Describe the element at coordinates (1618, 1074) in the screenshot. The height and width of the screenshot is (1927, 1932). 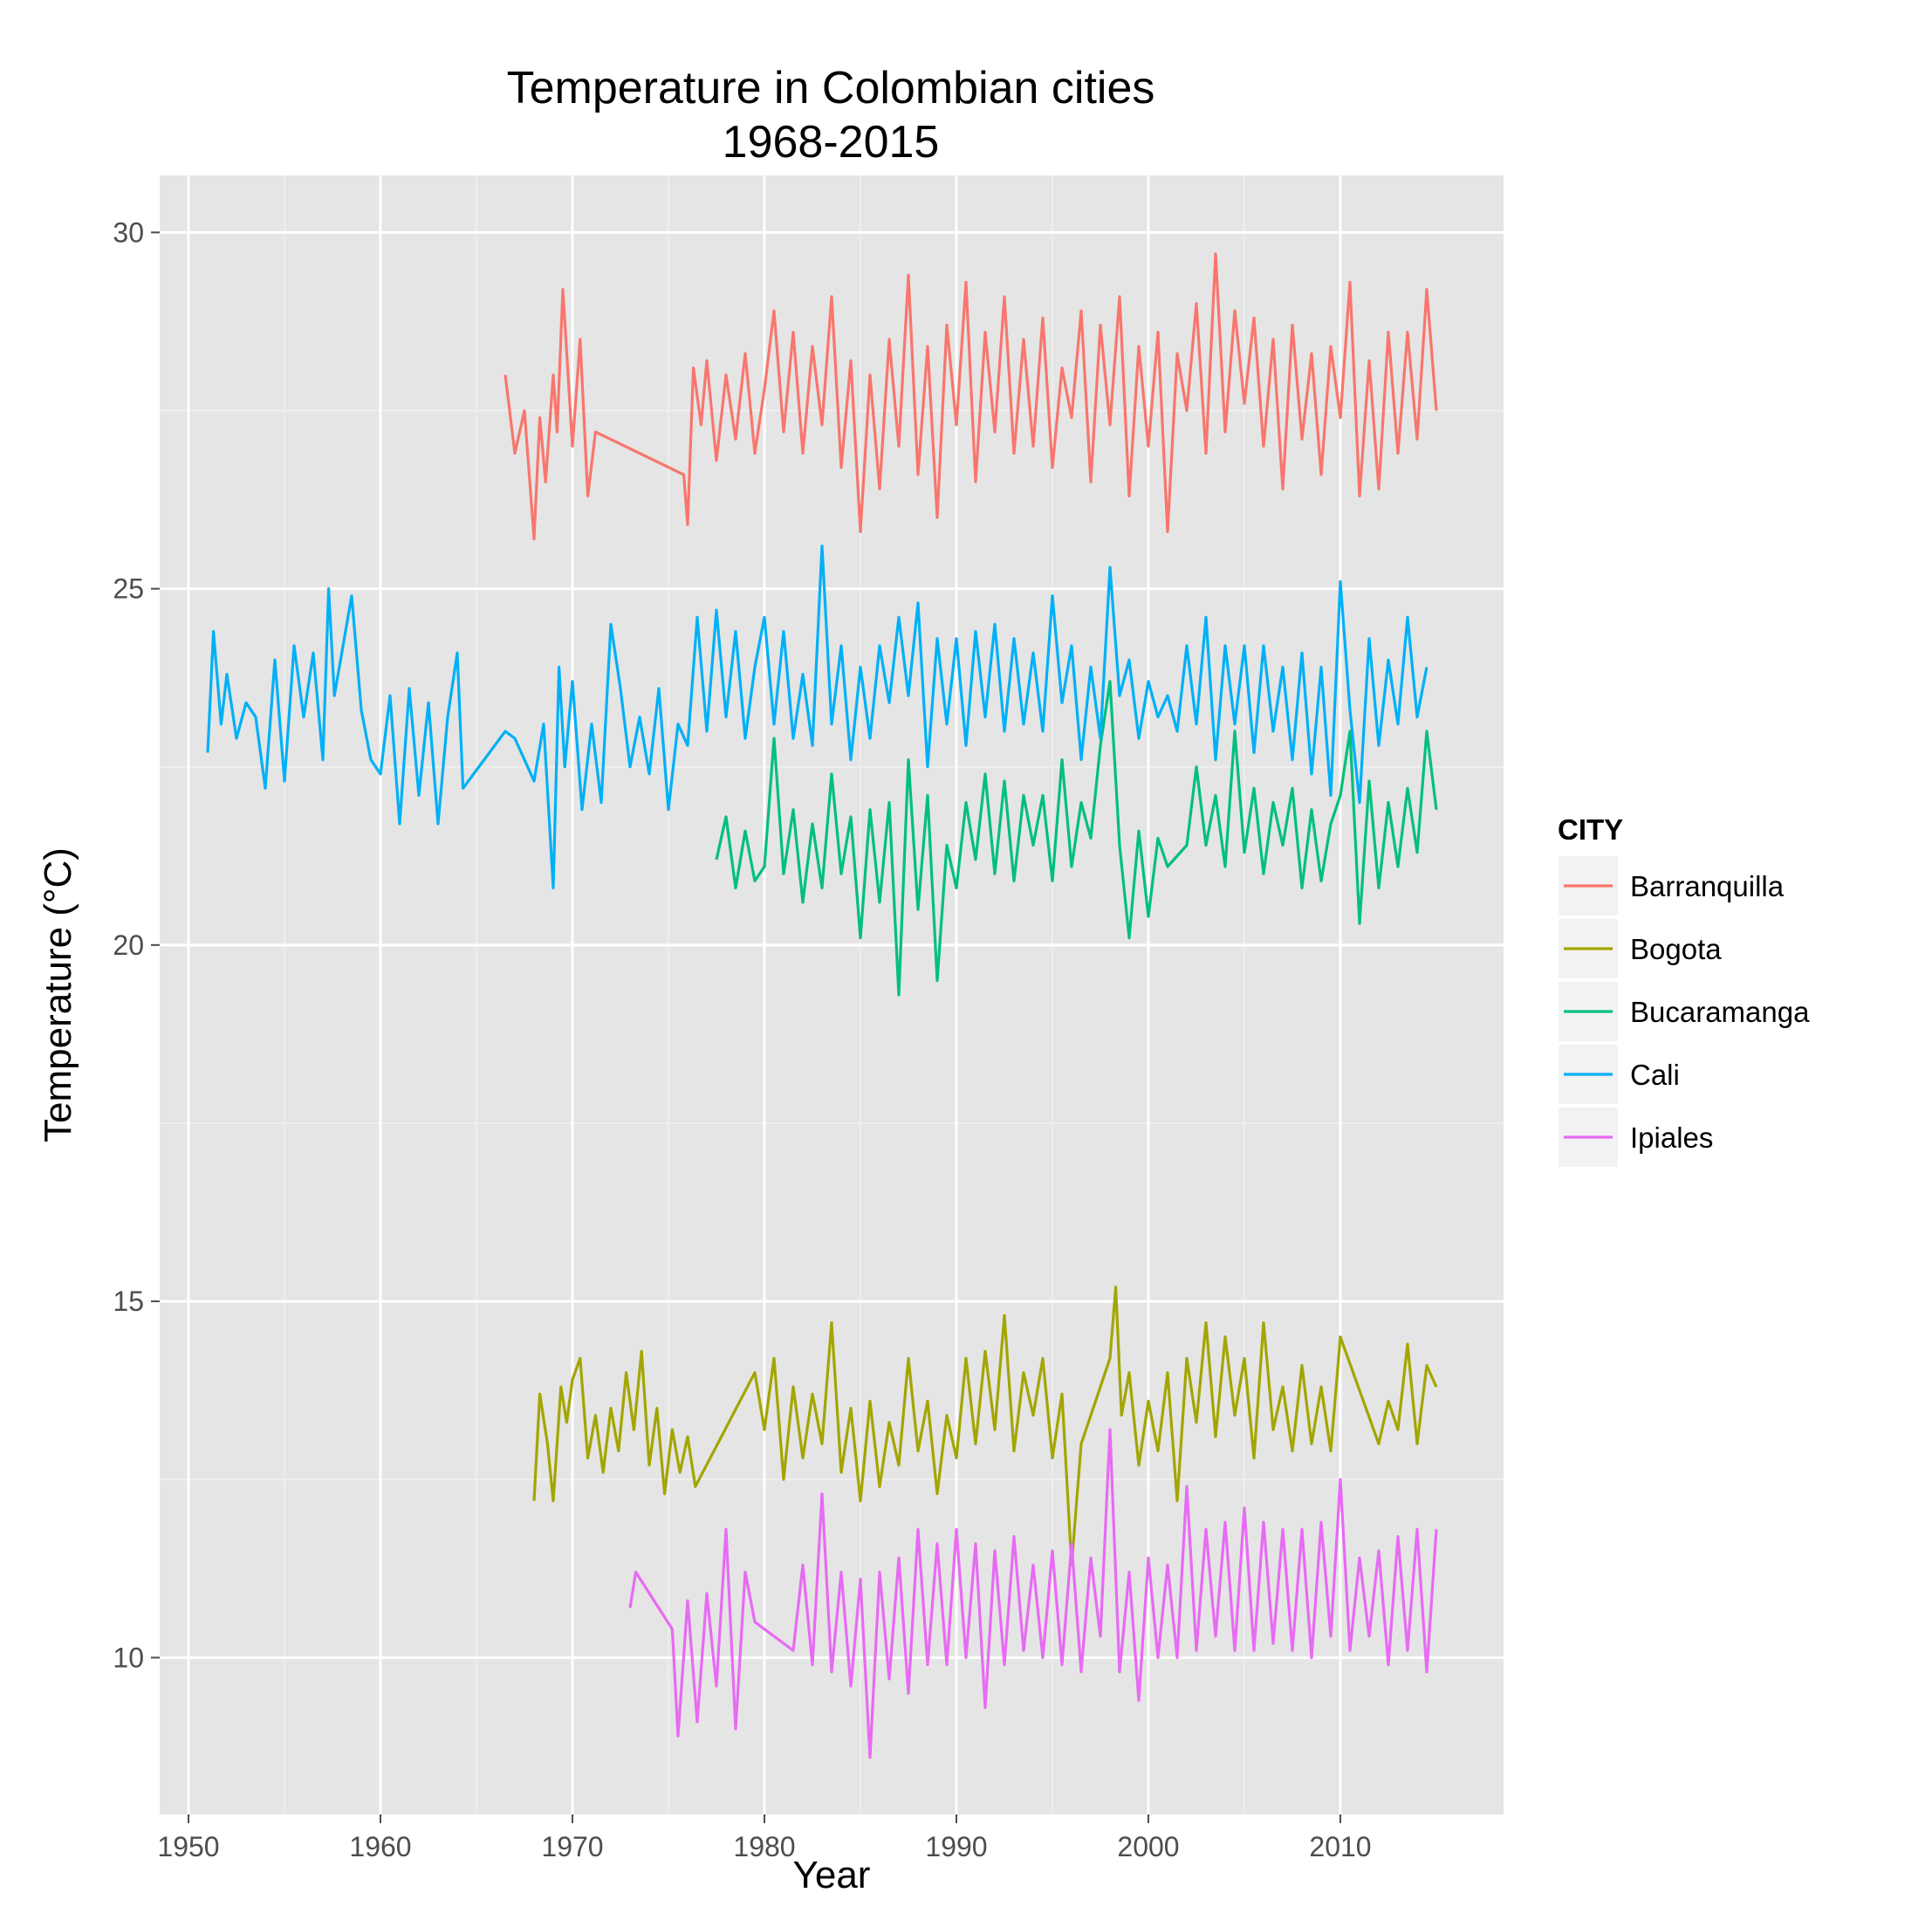
I see `legend-item-cali: Cali` at that location.